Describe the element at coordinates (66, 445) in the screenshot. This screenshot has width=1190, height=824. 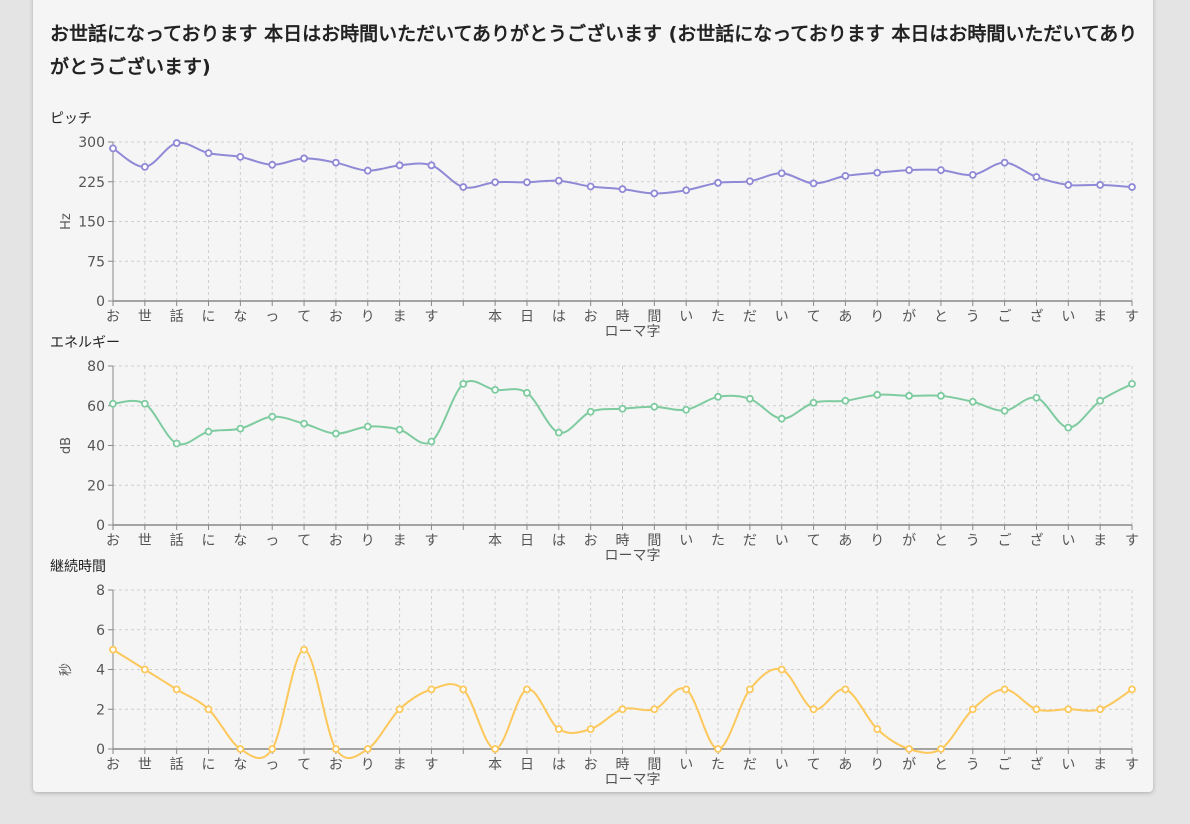
I see `y-axis-label: dB` at that location.